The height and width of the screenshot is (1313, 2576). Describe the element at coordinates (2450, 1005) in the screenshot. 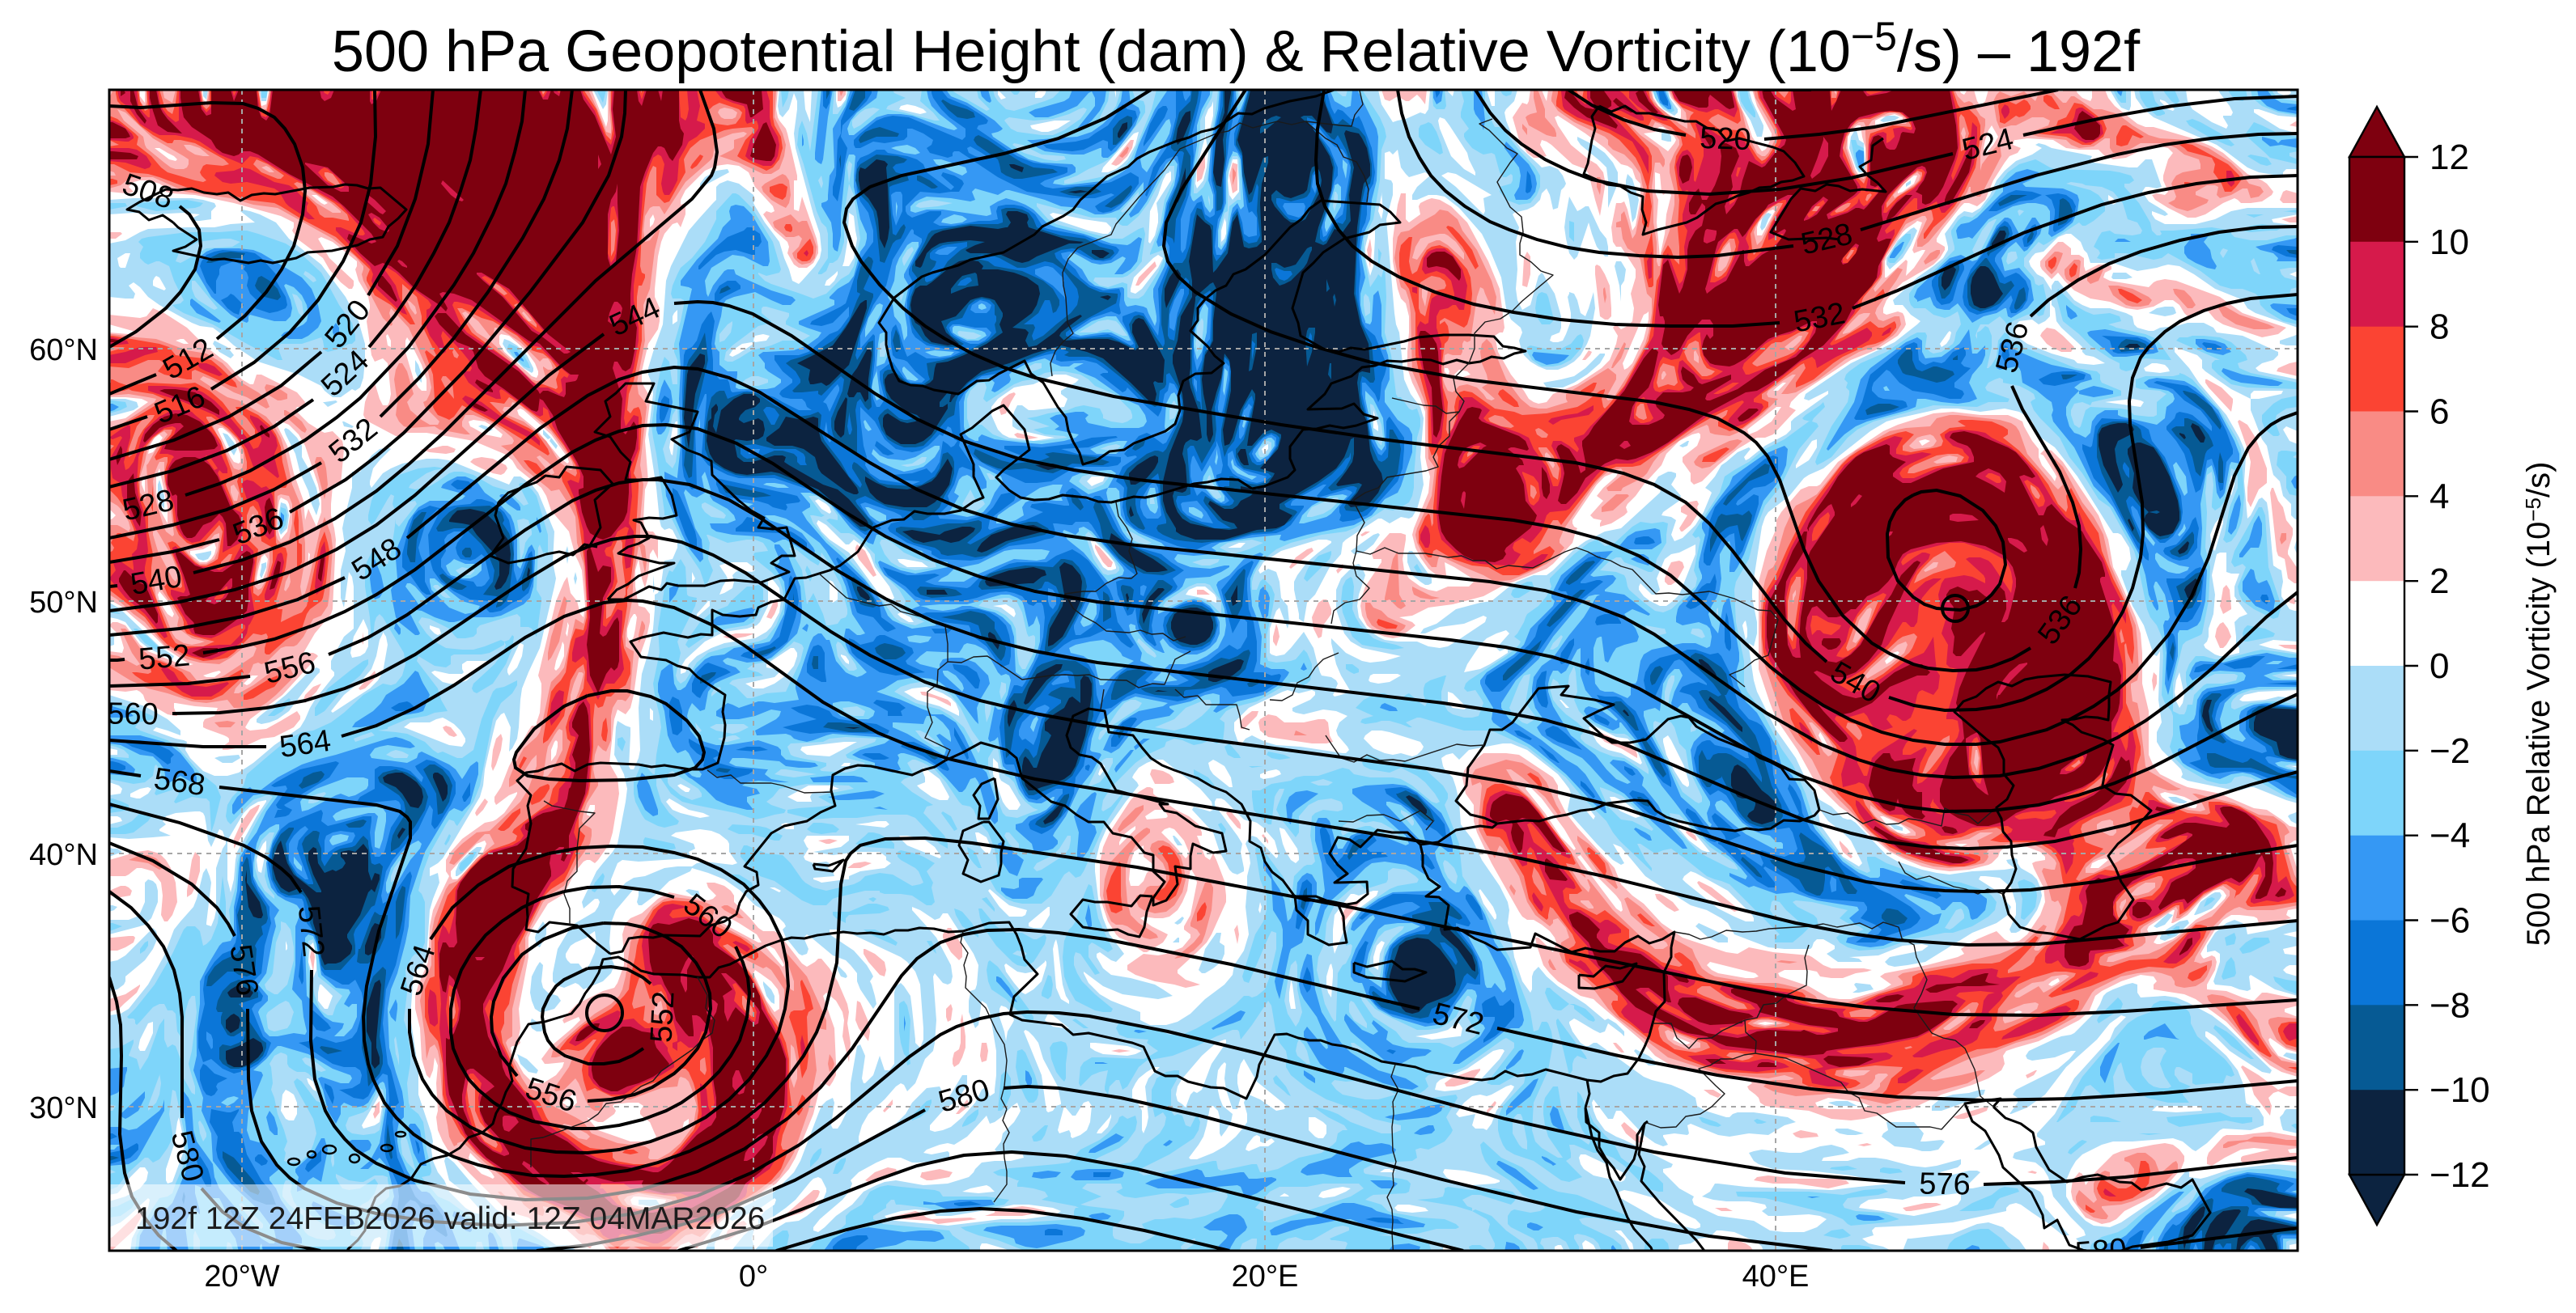

I see `svg-text: −8` at that location.